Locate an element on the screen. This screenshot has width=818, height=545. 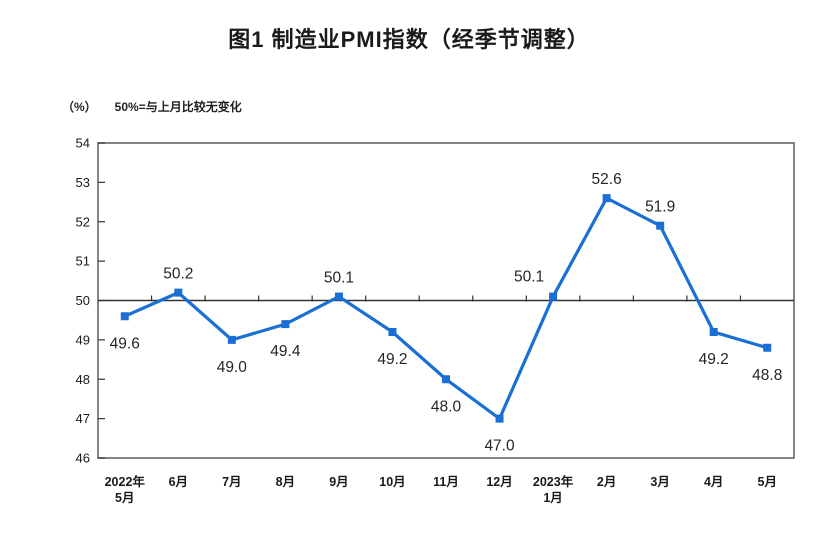
x-tick-label: 9月 is located at coordinates (338, 482).